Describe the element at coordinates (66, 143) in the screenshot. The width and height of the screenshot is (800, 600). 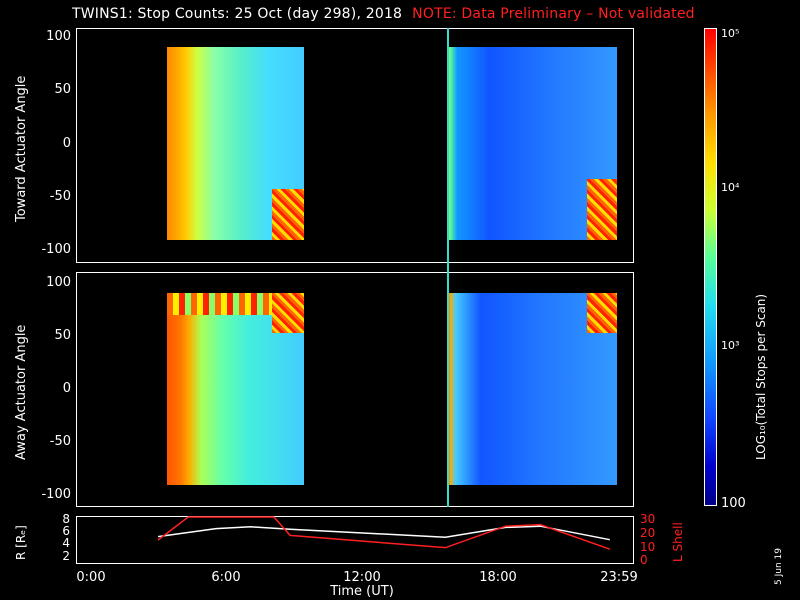
I see `top-ytick-0: 0` at that location.